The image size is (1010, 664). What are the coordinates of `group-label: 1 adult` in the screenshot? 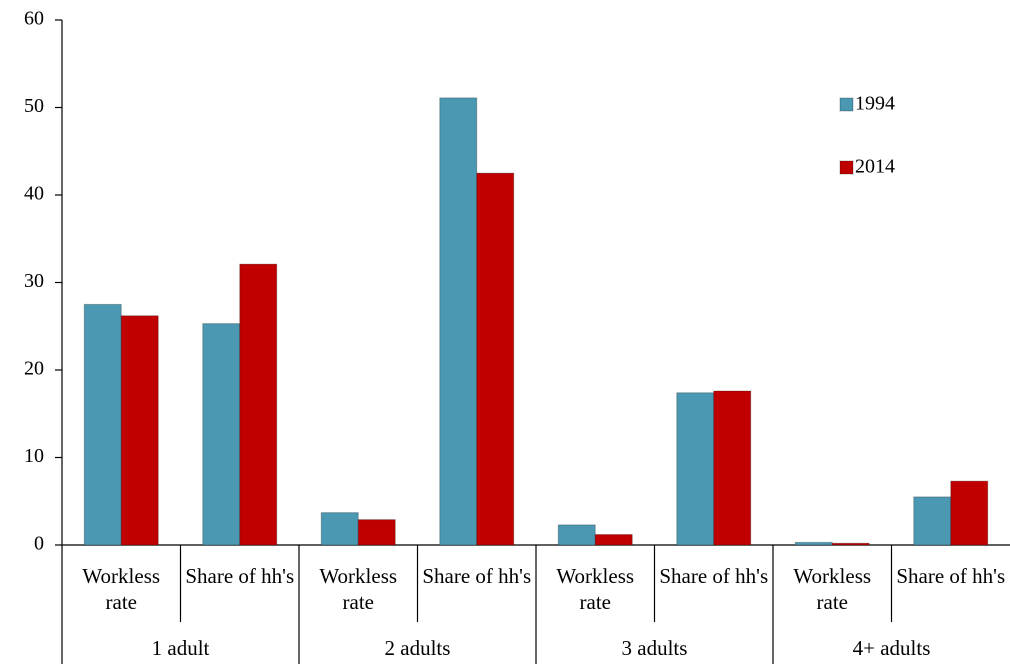 It's located at (181, 648).